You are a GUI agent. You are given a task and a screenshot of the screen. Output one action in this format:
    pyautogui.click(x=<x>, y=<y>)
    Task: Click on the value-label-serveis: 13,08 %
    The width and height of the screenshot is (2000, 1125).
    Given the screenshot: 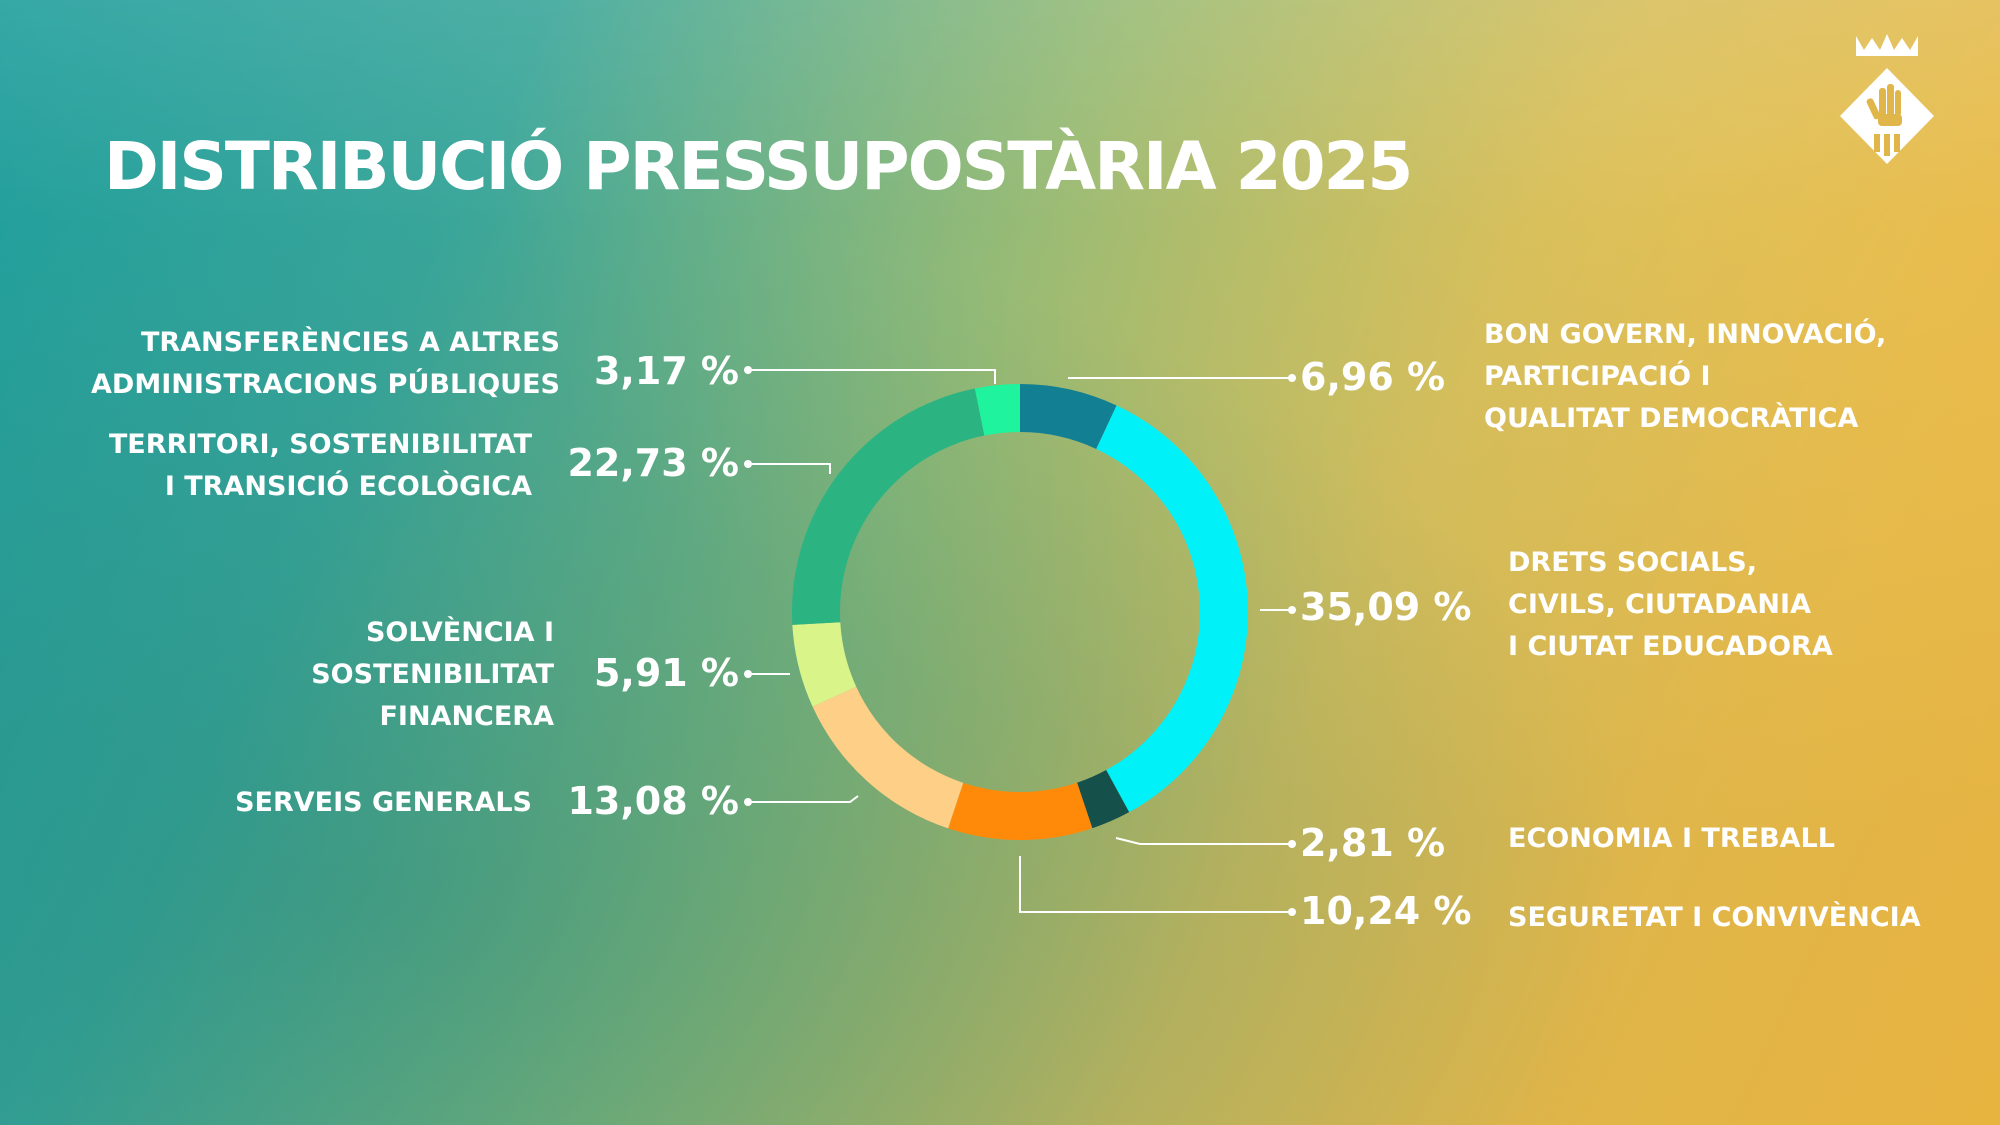 What is the action you would take?
    pyautogui.click(x=653, y=801)
    